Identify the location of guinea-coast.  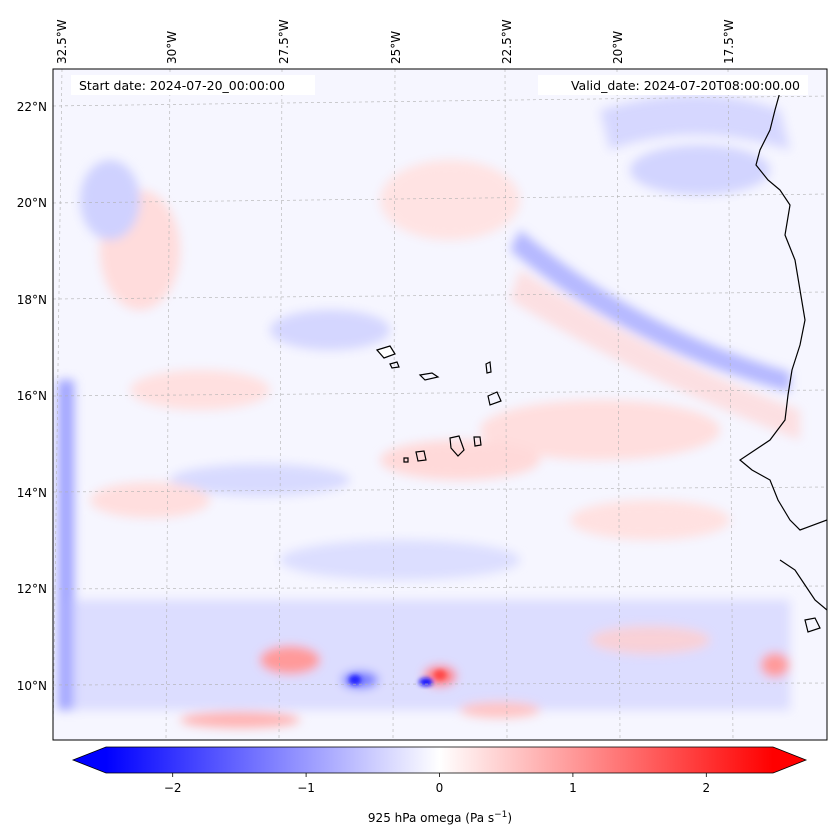
(803, 585).